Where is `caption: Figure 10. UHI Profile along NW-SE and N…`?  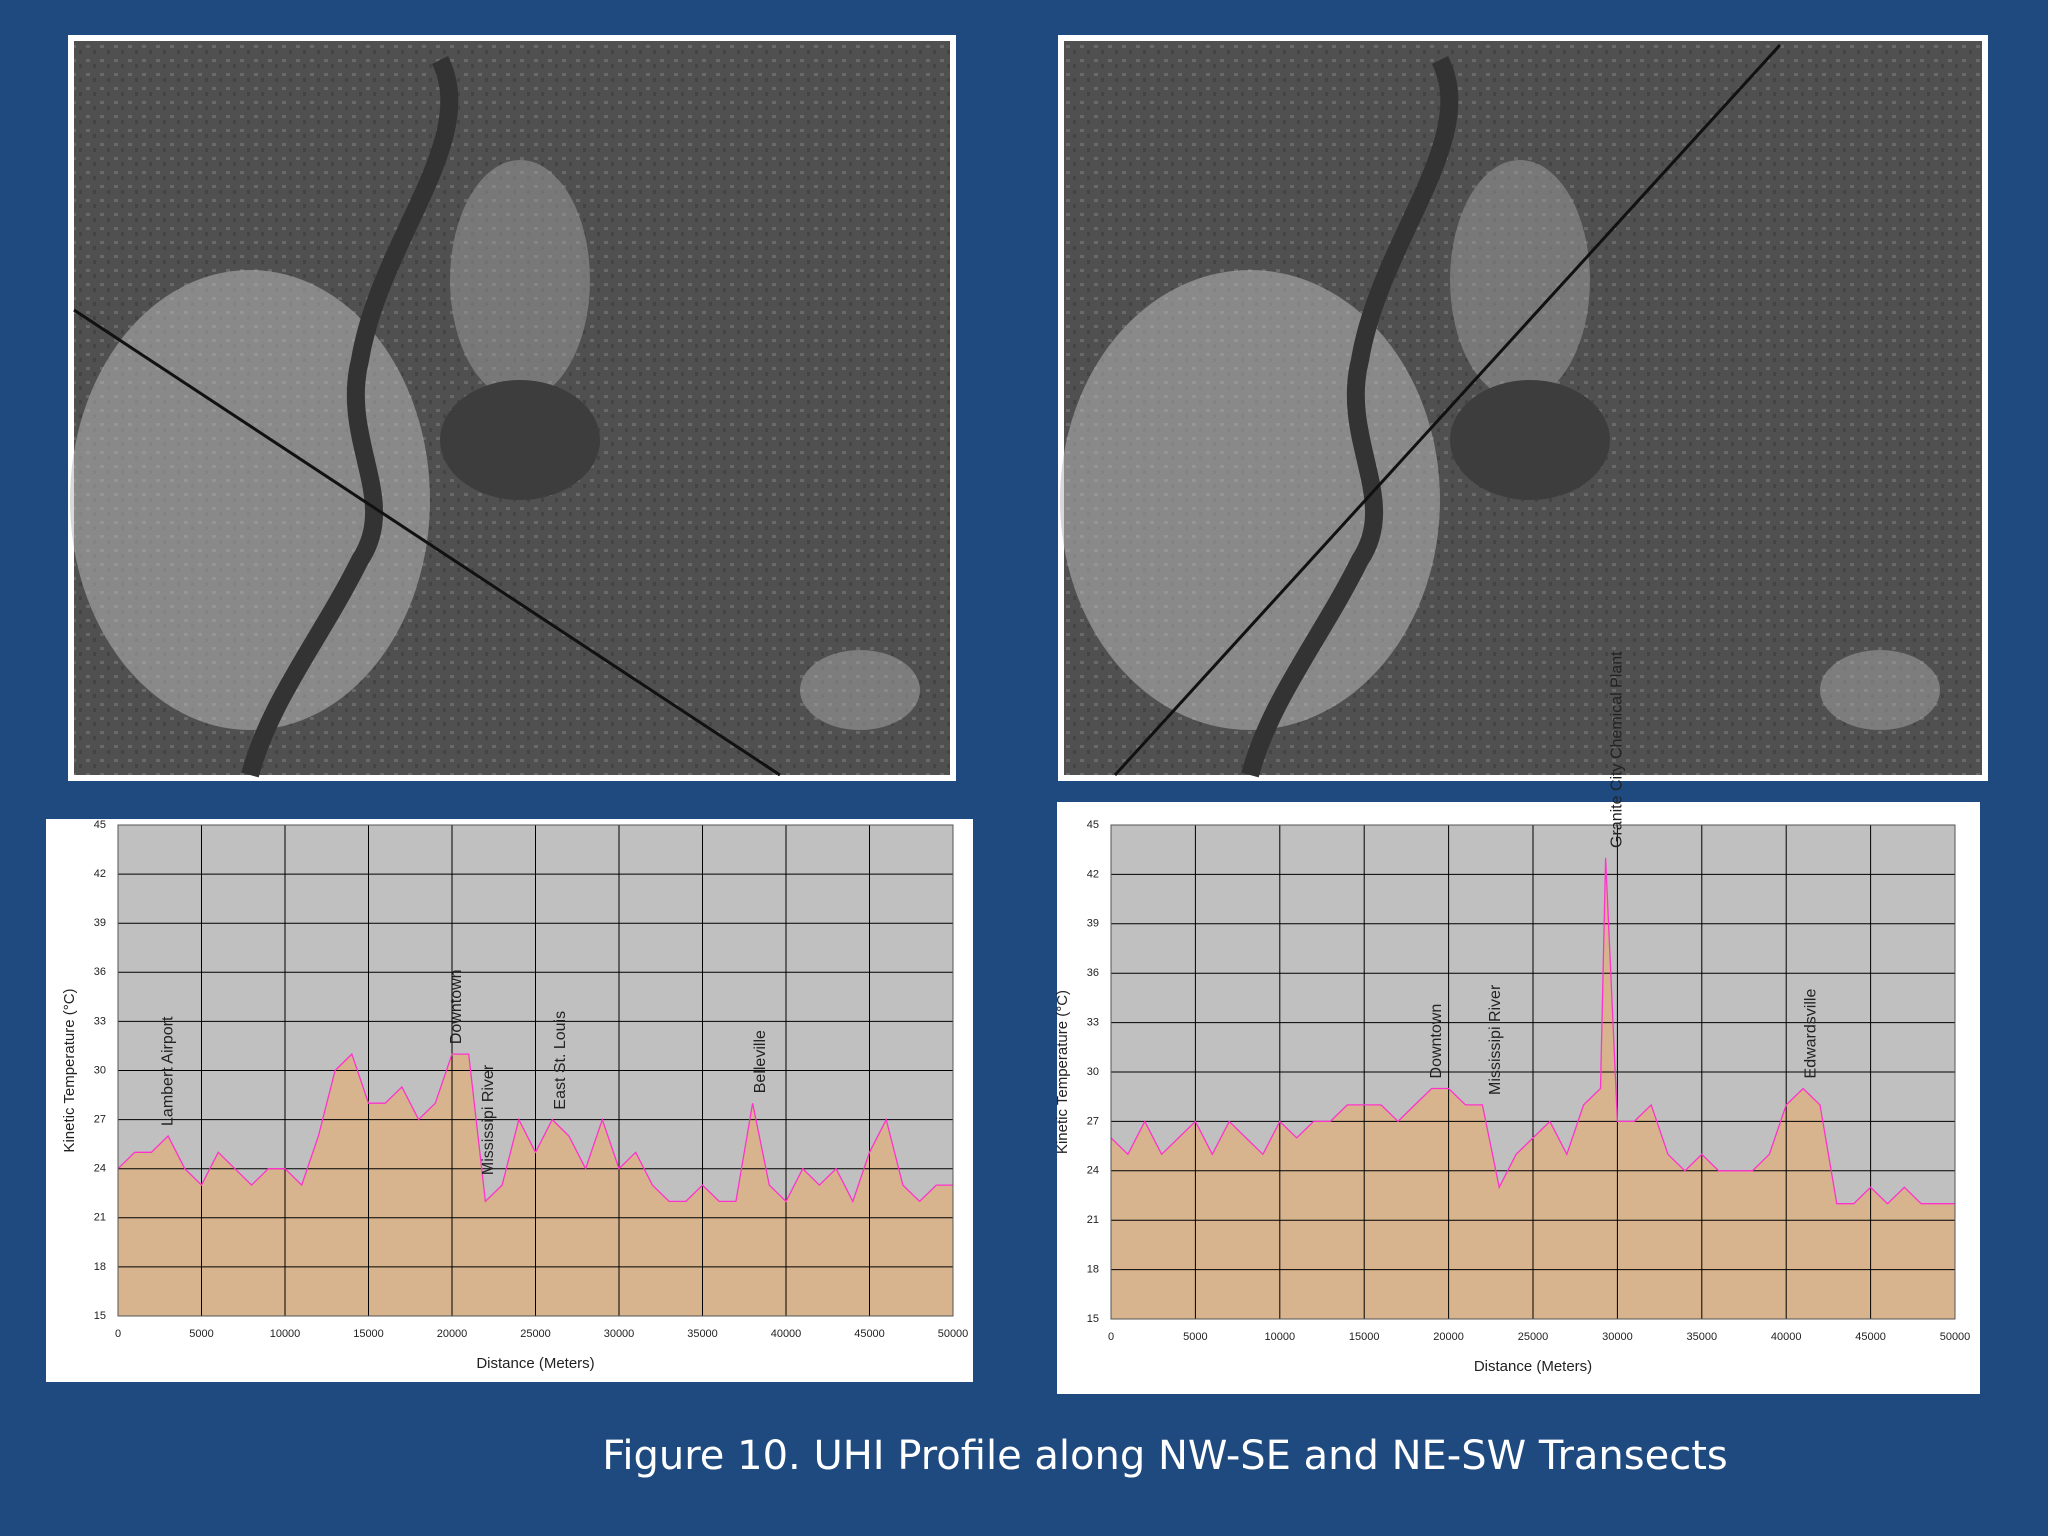 caption: Figure 10. UHI Profile along NW-SE and N… is located at coordinates (1164, 1456).